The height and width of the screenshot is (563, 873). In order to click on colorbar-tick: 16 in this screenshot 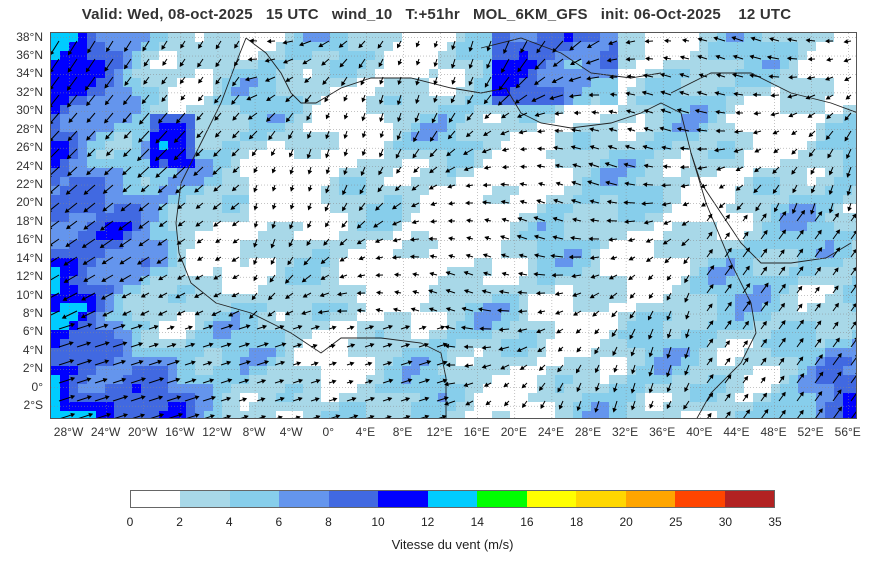, I will do `click(527, 522)`.